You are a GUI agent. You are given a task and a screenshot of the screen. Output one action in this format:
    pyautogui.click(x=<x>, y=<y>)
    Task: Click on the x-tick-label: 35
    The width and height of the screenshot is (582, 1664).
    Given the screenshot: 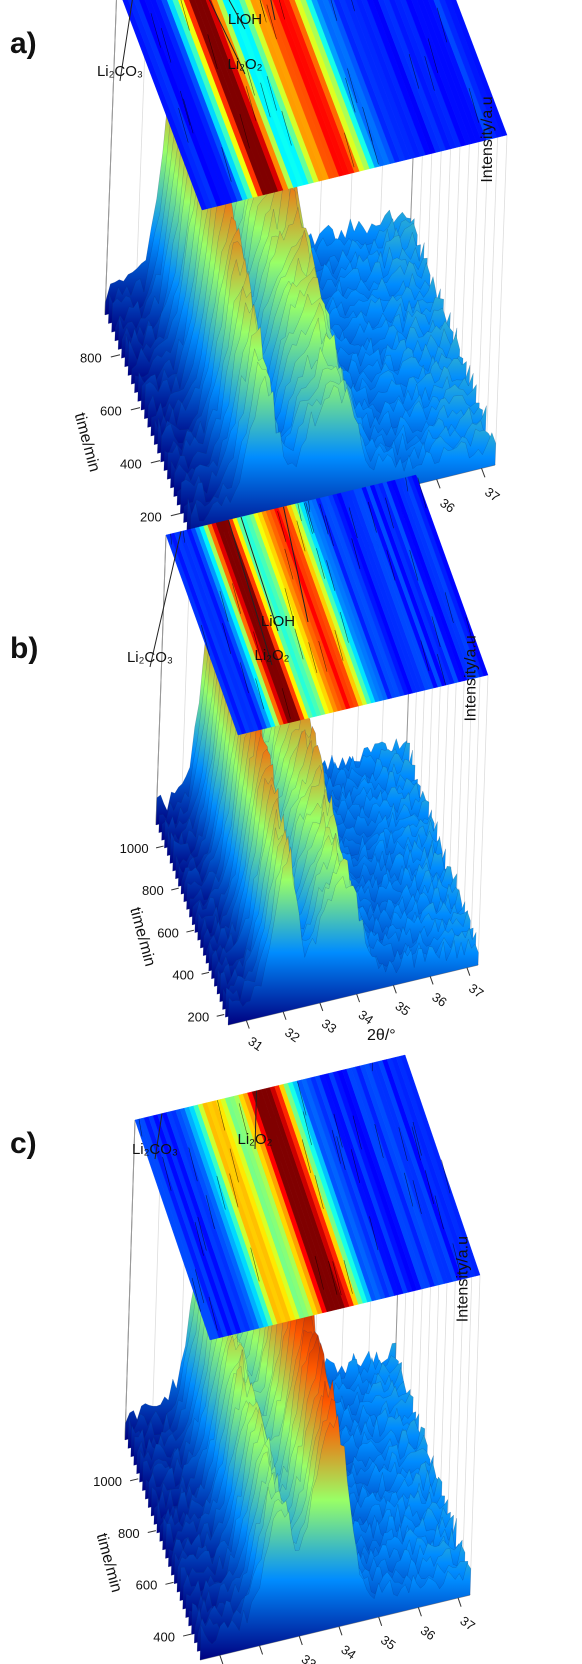 What is the action you would take?
    pyautogui.click(x=402, y=1008)
    